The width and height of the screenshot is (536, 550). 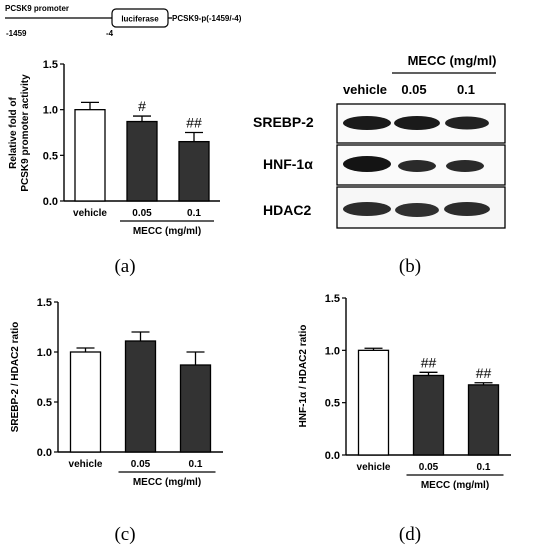 I want to click on y-axis-label: PCSK9 promoter activity, so click(x=25, y=133).